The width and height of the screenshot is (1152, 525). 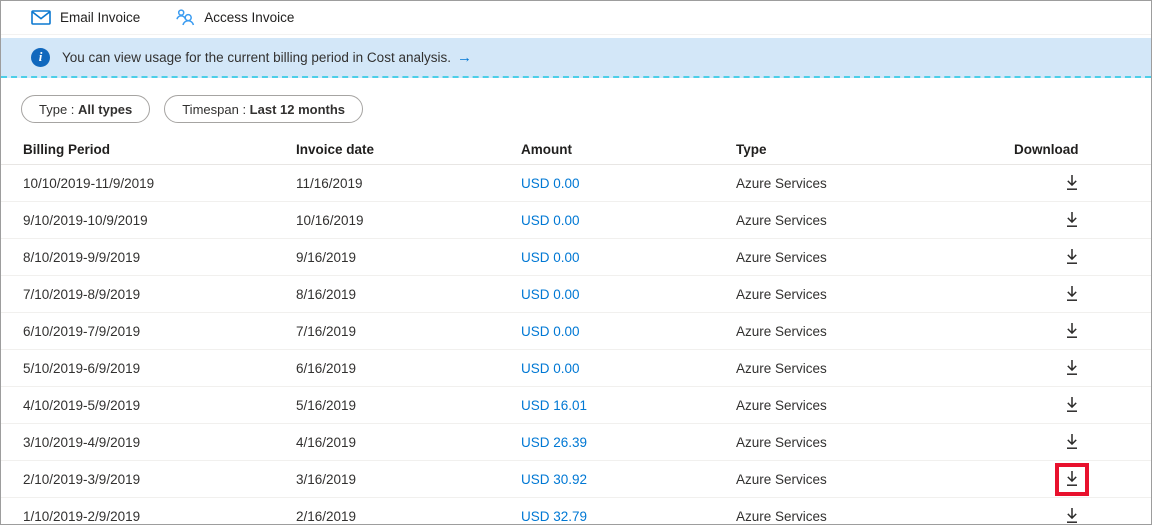 I want to click on invoice-date-cell: 3/16/2019, so click(x=326, y=479).